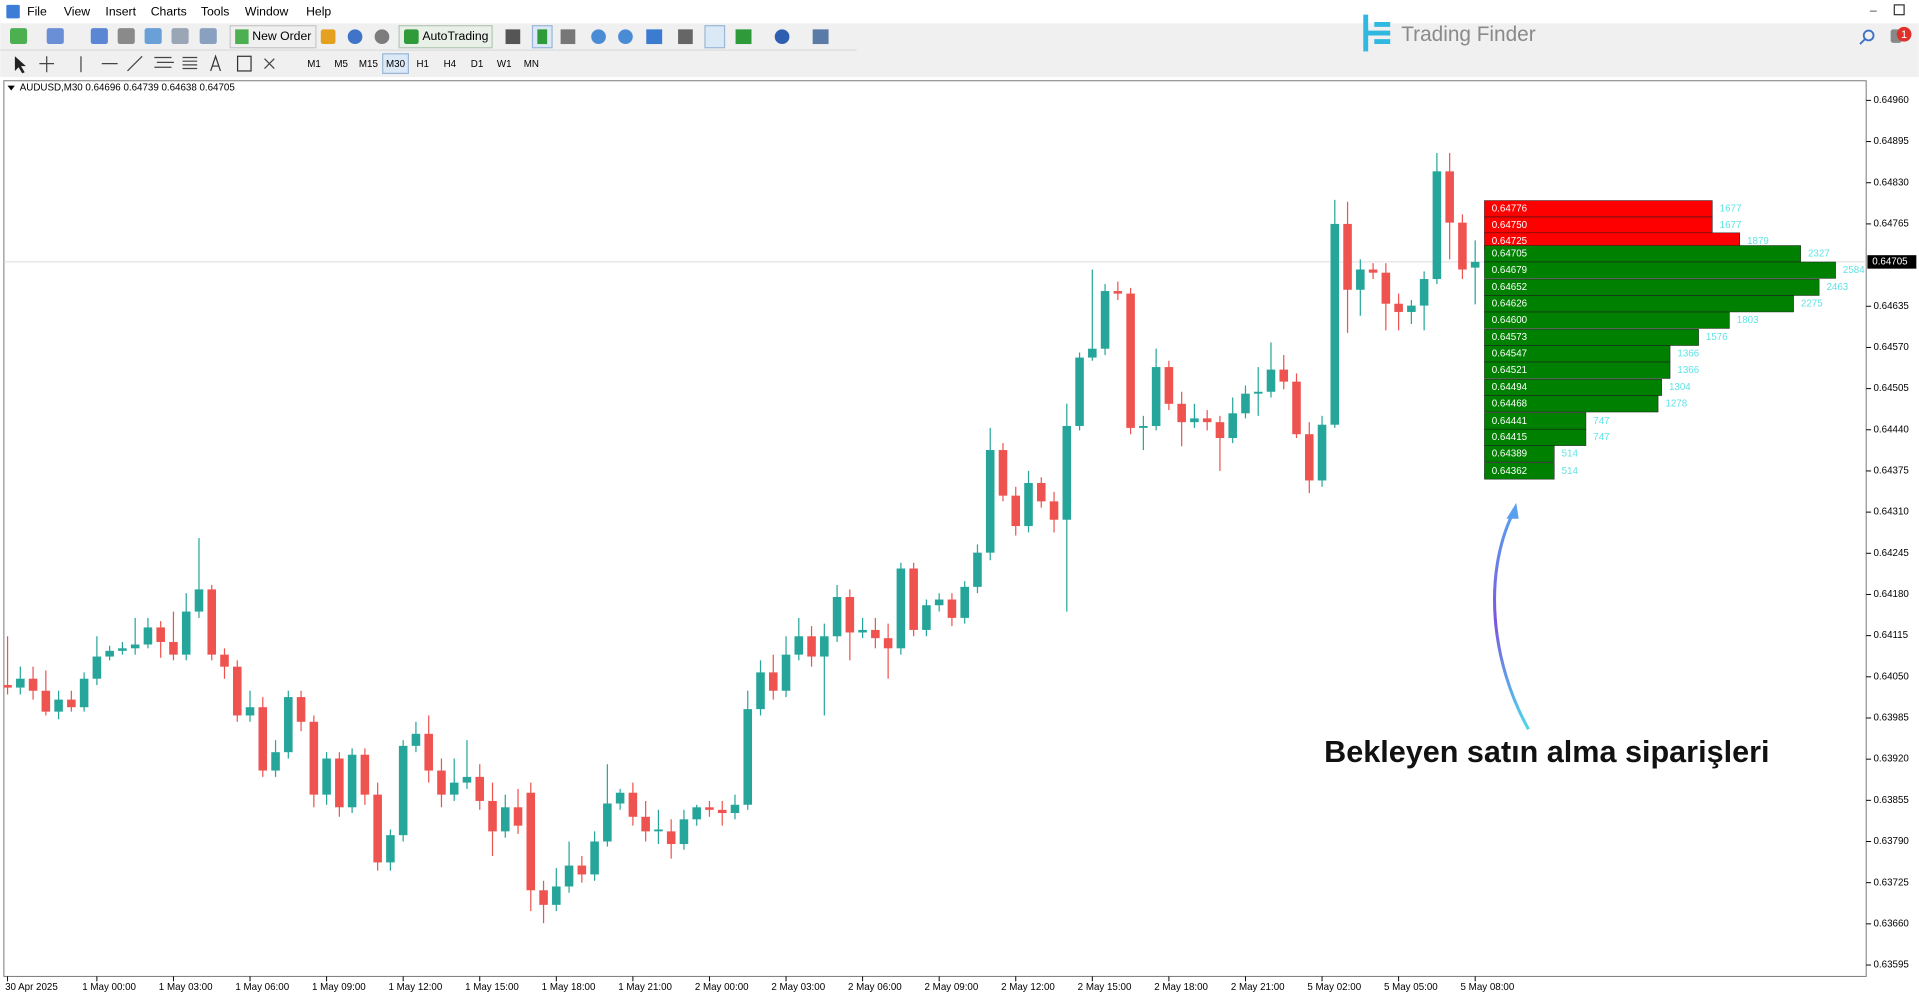  Describe the element at coordinates (153, 36) in the screenshot. I see `navigator-button` at that location.